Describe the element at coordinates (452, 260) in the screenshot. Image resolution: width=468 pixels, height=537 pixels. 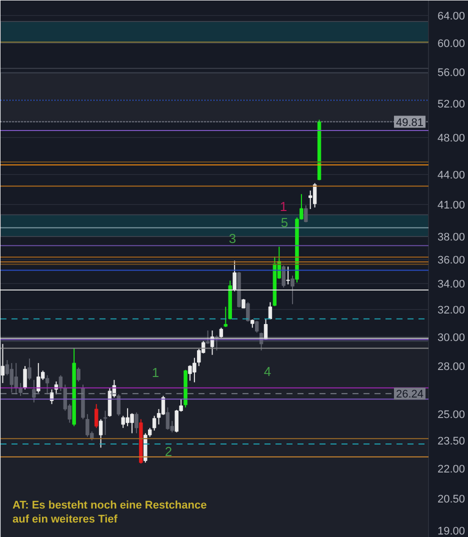
I see `y-tick-label: 36.00` at that location.